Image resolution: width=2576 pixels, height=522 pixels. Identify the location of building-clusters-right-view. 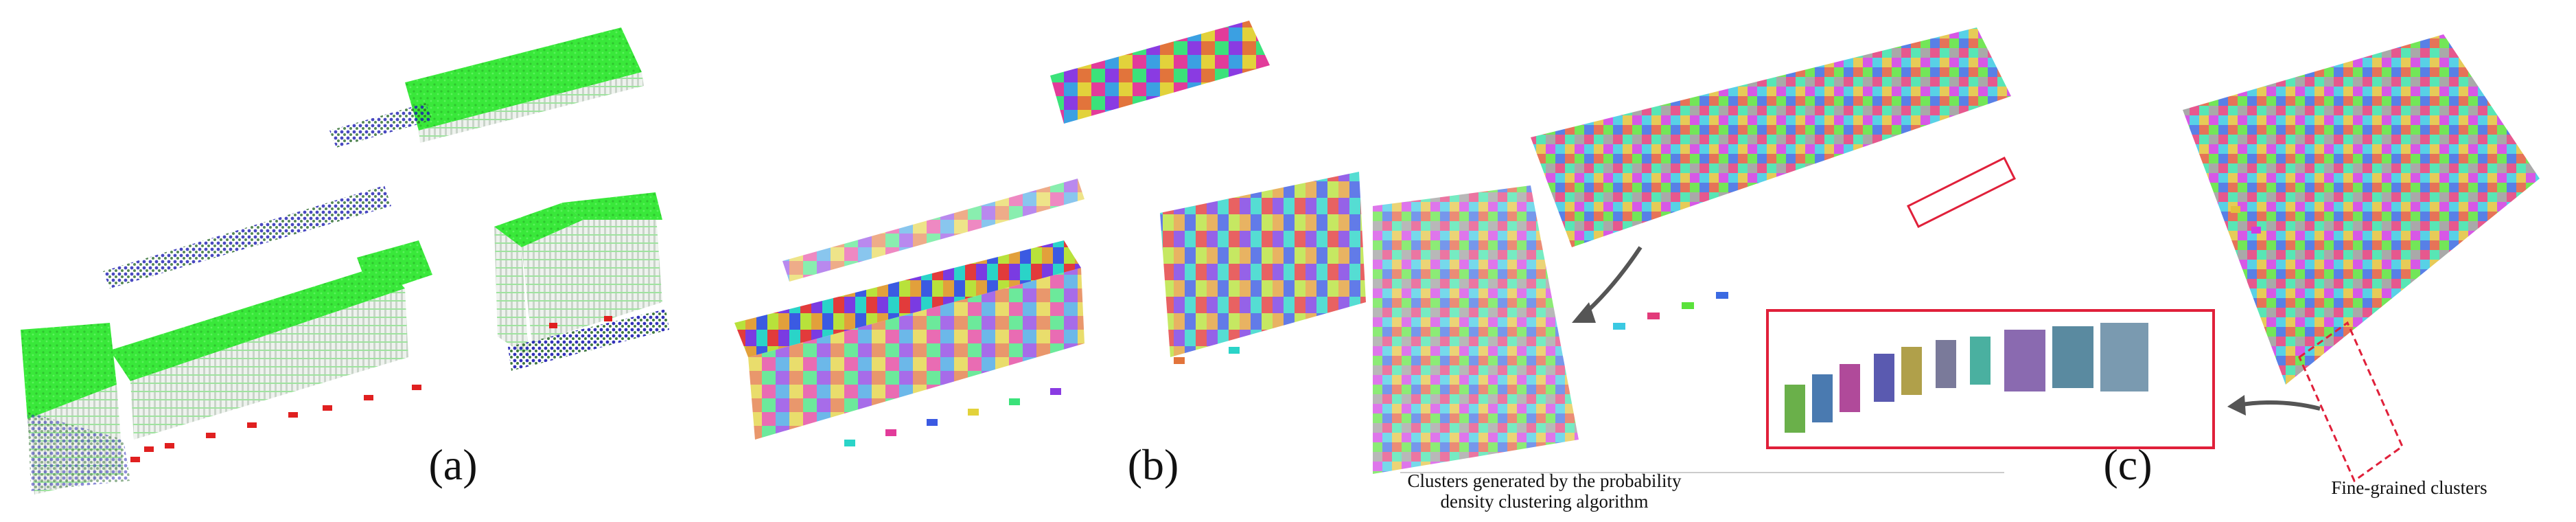
(2361, 209).